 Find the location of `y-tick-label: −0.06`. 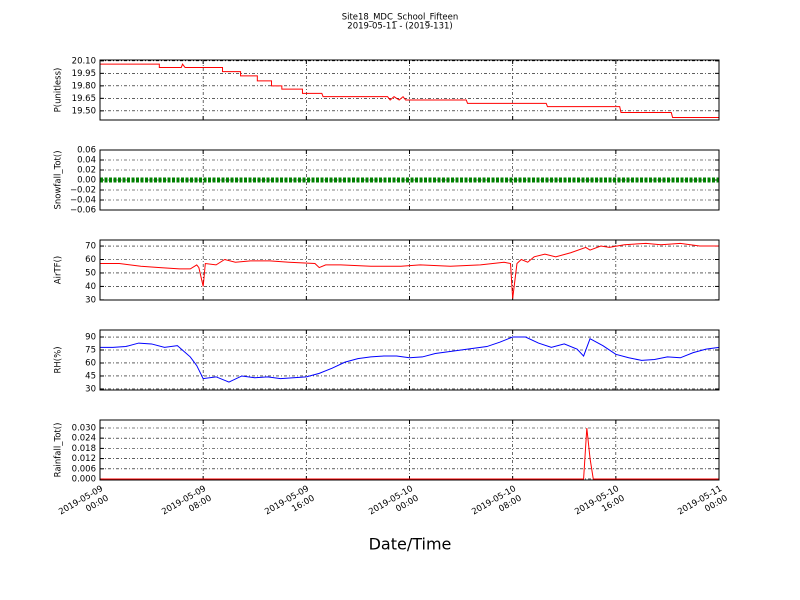

y-tick-label: −0.06 is located at coordinates (83, 211).